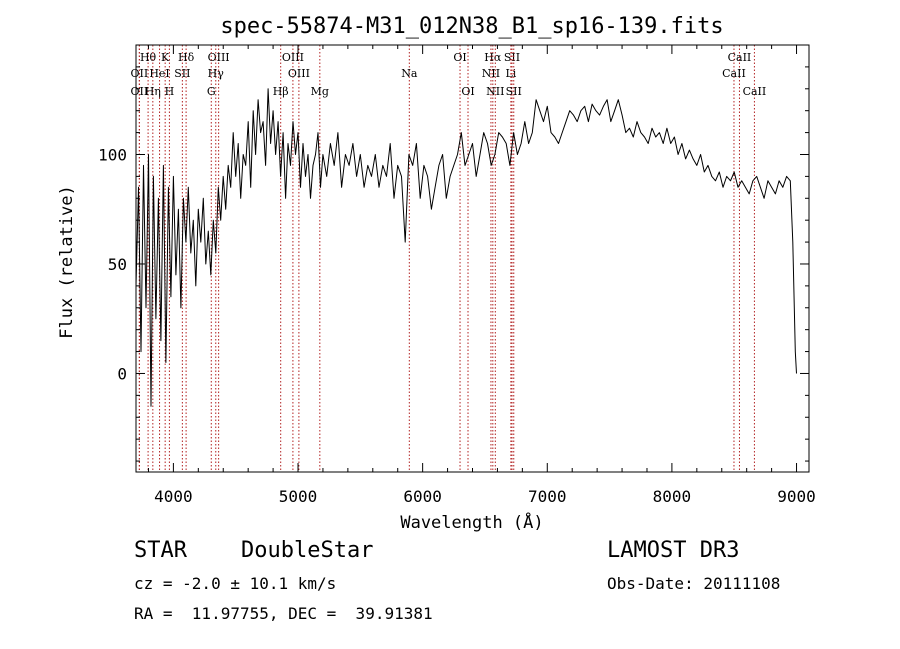  I want to click on observation-date: Obs-Date: 20111108, so click(694, 583).